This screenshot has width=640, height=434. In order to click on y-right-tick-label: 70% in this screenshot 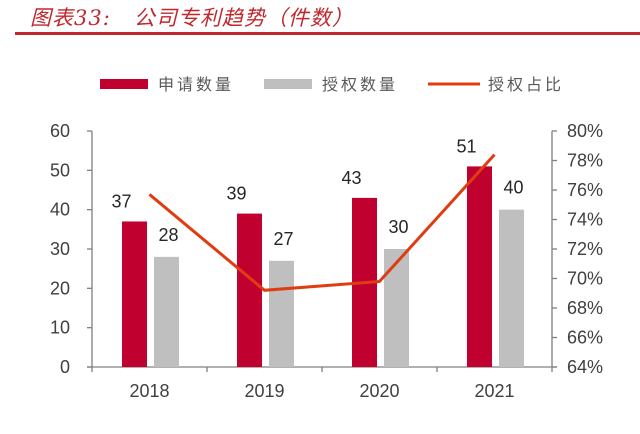, I will do `click(585, 279)`.